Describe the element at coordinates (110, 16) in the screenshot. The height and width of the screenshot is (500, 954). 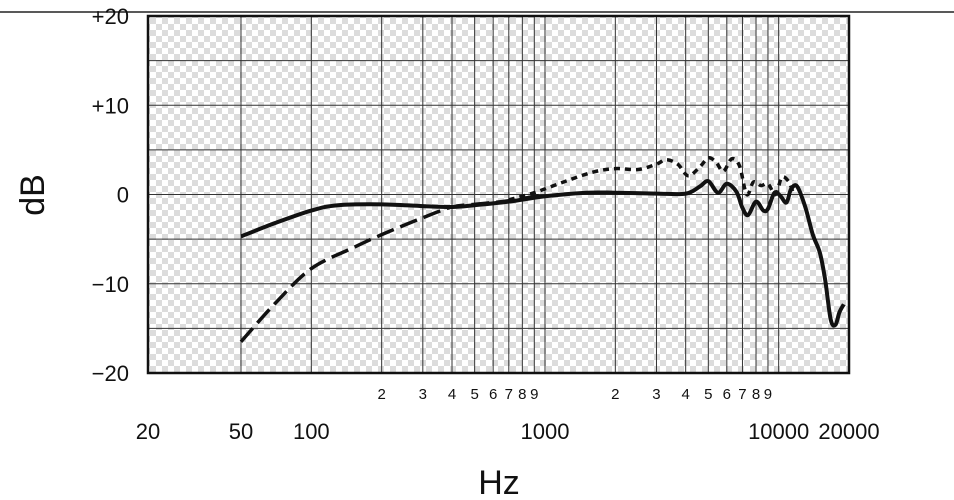
I see `y-tick-label: +20` at that location.